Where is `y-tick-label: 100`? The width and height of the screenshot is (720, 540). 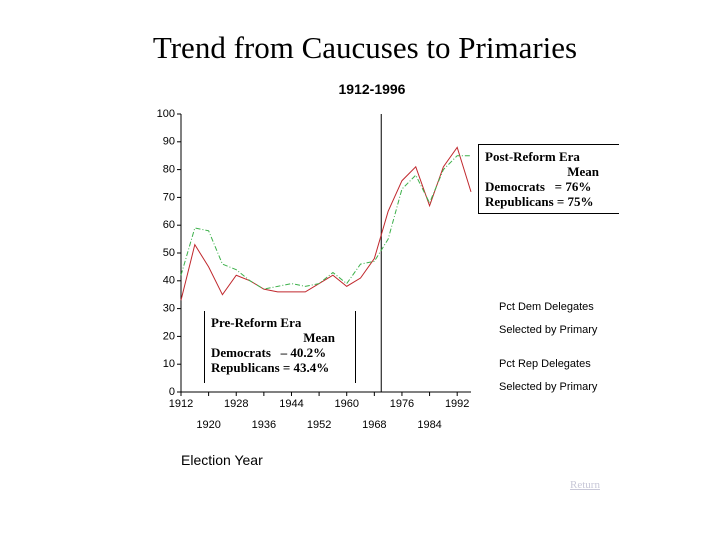
y-tick-label: 100 is located at coordinates (166, 114).